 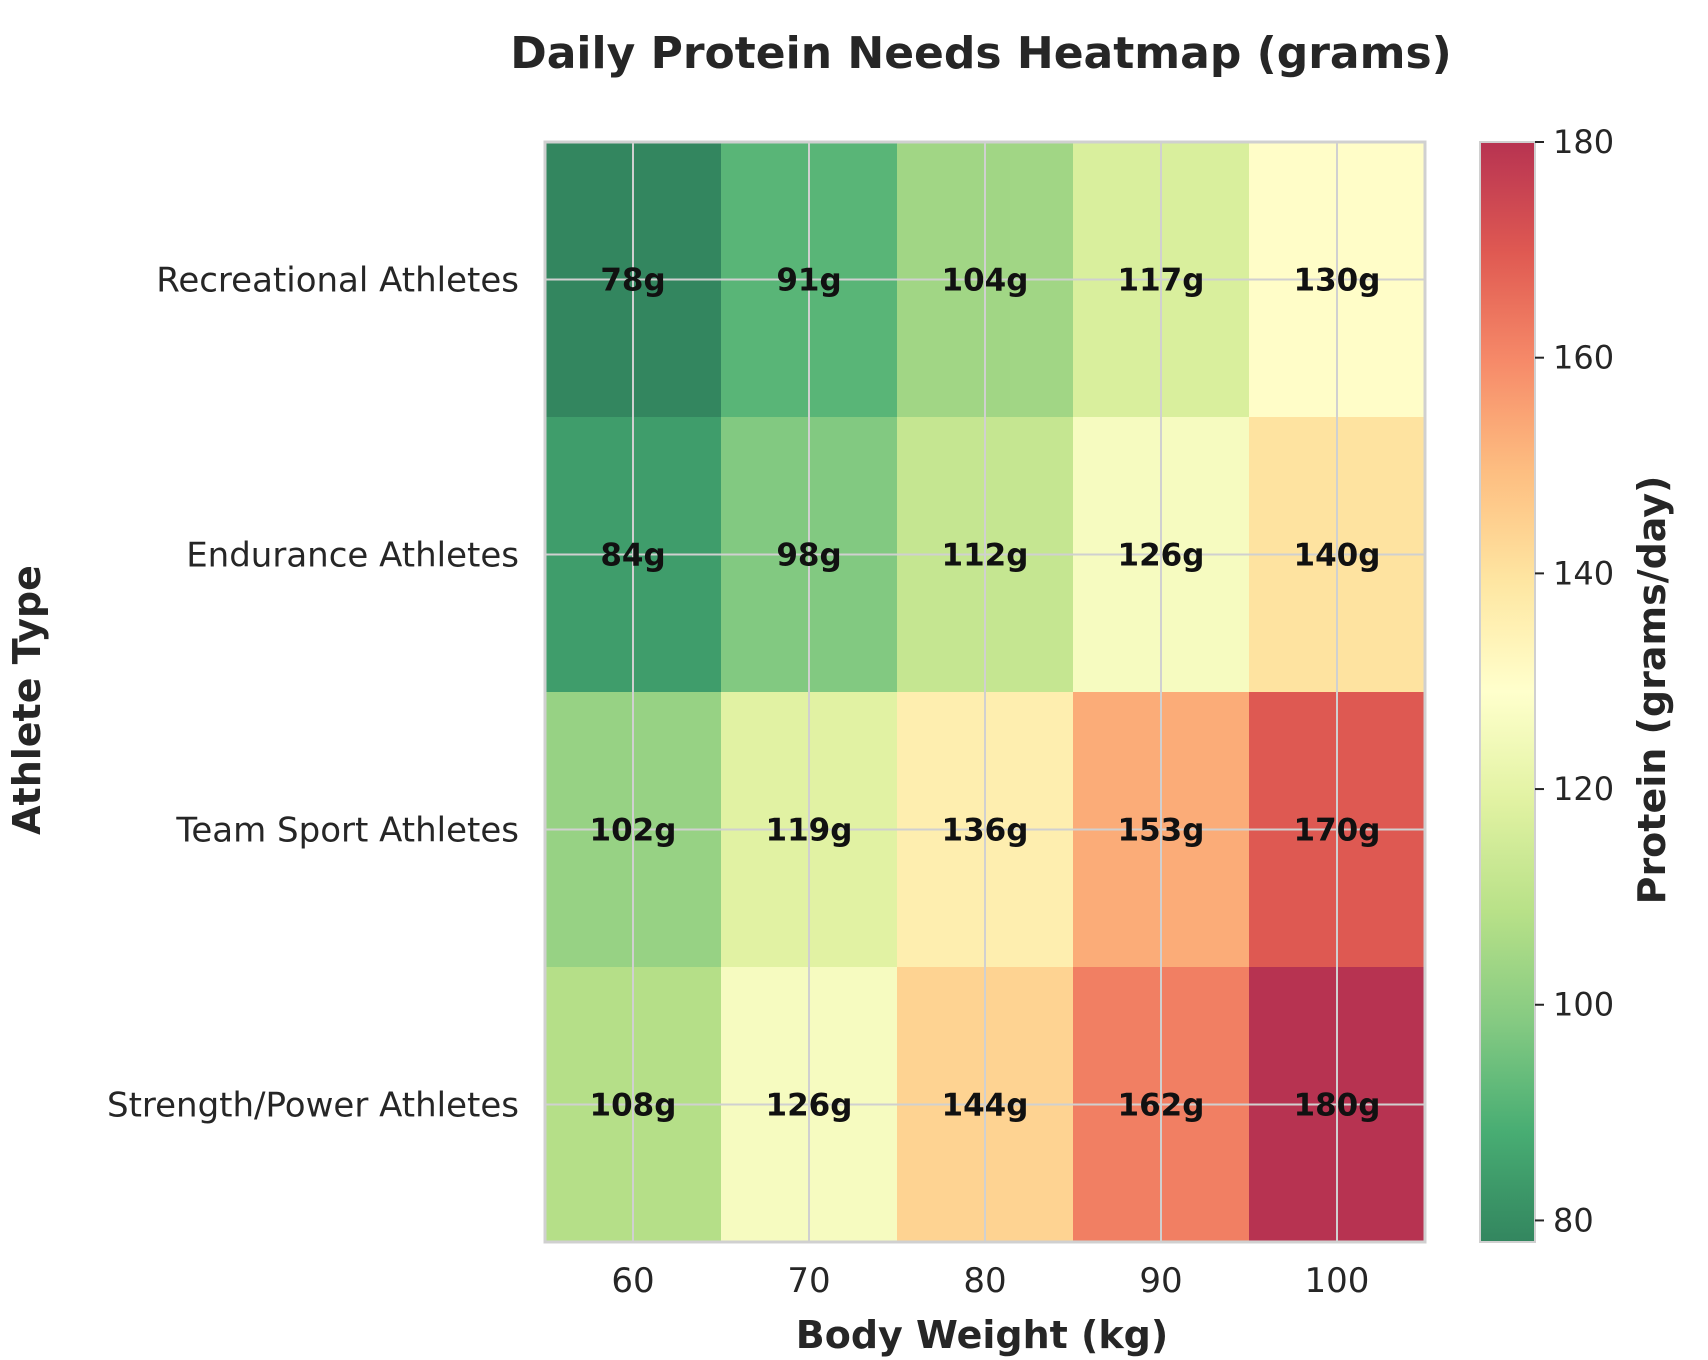 What do you see at coordinates (632, 1281) in the screenshot?
I see `x-tick-label: 60` at bounding box center [632, 1281].